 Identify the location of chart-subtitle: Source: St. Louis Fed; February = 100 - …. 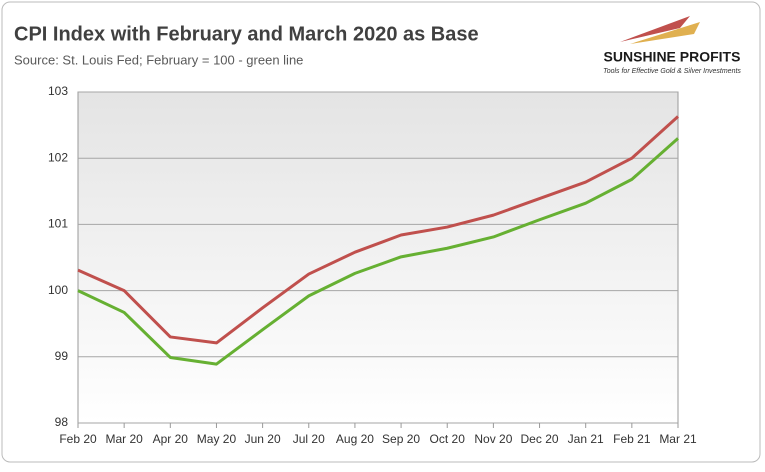
(158, 59).